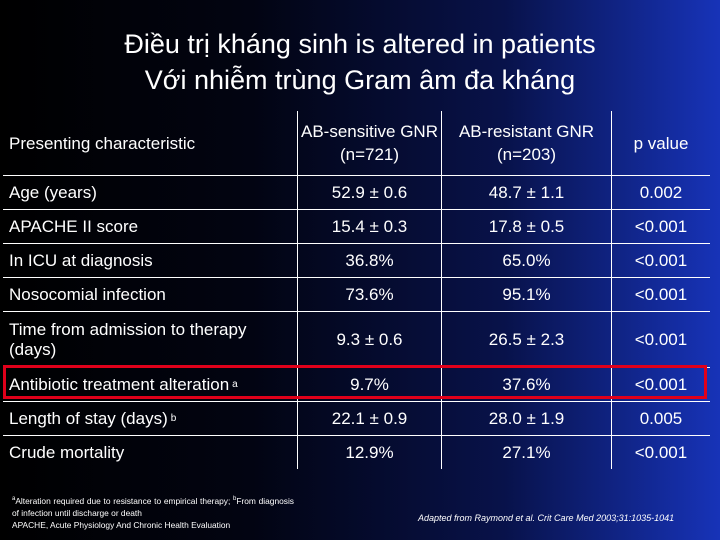 This screenshot has height=540, width=720. I want to click on table-row: Age (years) 52.9 ± 0.6 48.7 ± 1.1 0.002, so click(356, 193).